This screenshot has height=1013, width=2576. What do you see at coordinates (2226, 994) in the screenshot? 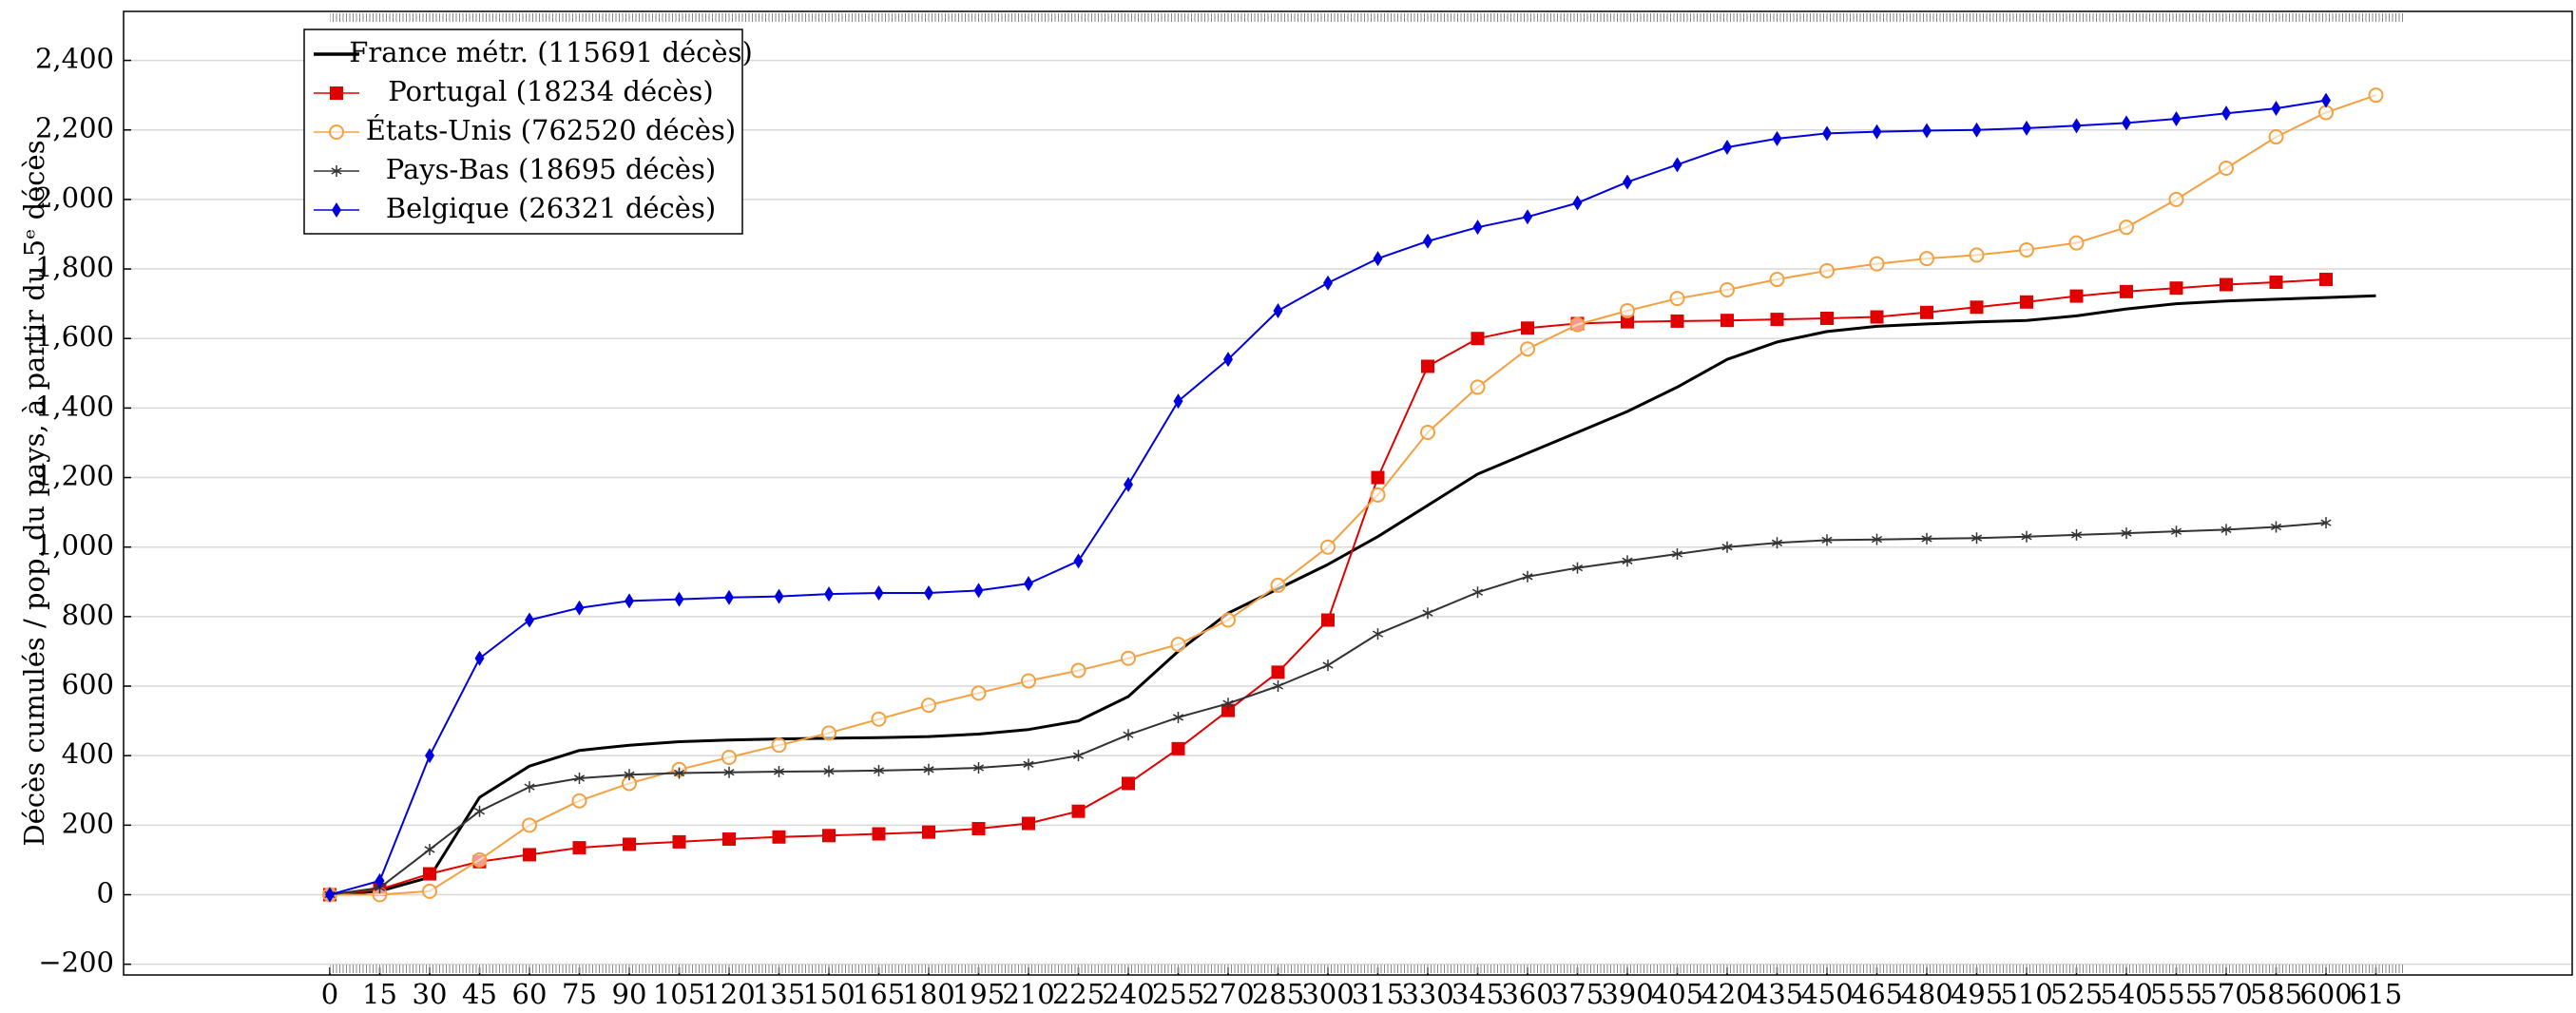
I see `x-tick-label: 570` at bounding box center [2226, 994].